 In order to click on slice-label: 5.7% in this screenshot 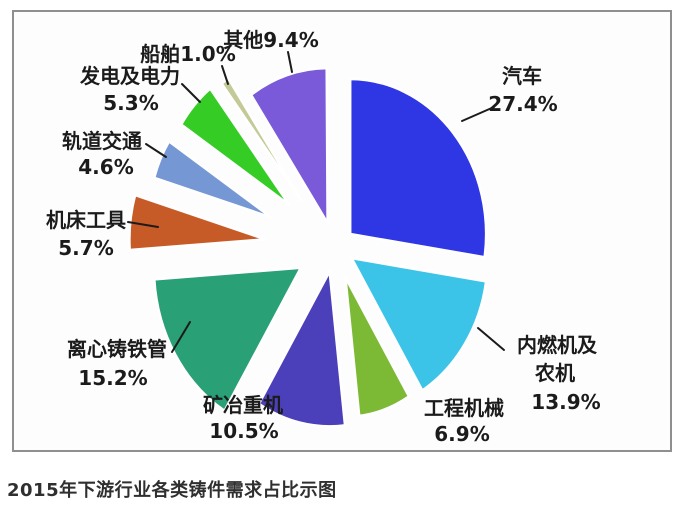, I will do `click(85, 248)`.